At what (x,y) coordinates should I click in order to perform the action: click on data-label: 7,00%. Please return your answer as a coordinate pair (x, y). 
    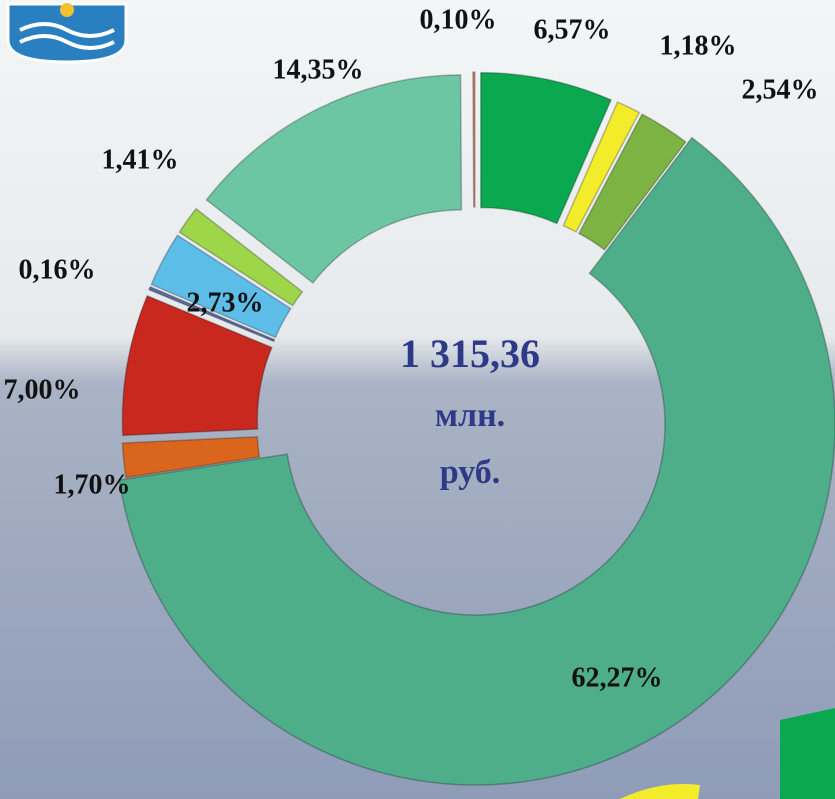
    Looking at the image, I should click on (42, 389).